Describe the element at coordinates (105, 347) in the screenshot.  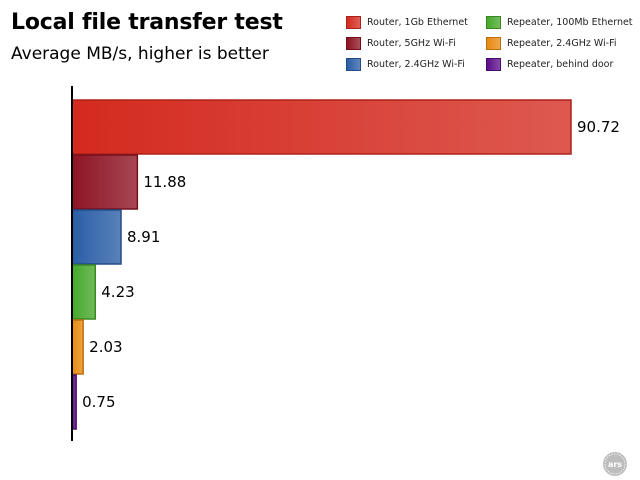
I see `value-label-repeater-2-4ghz-wi-fi: 2.03` at that location.